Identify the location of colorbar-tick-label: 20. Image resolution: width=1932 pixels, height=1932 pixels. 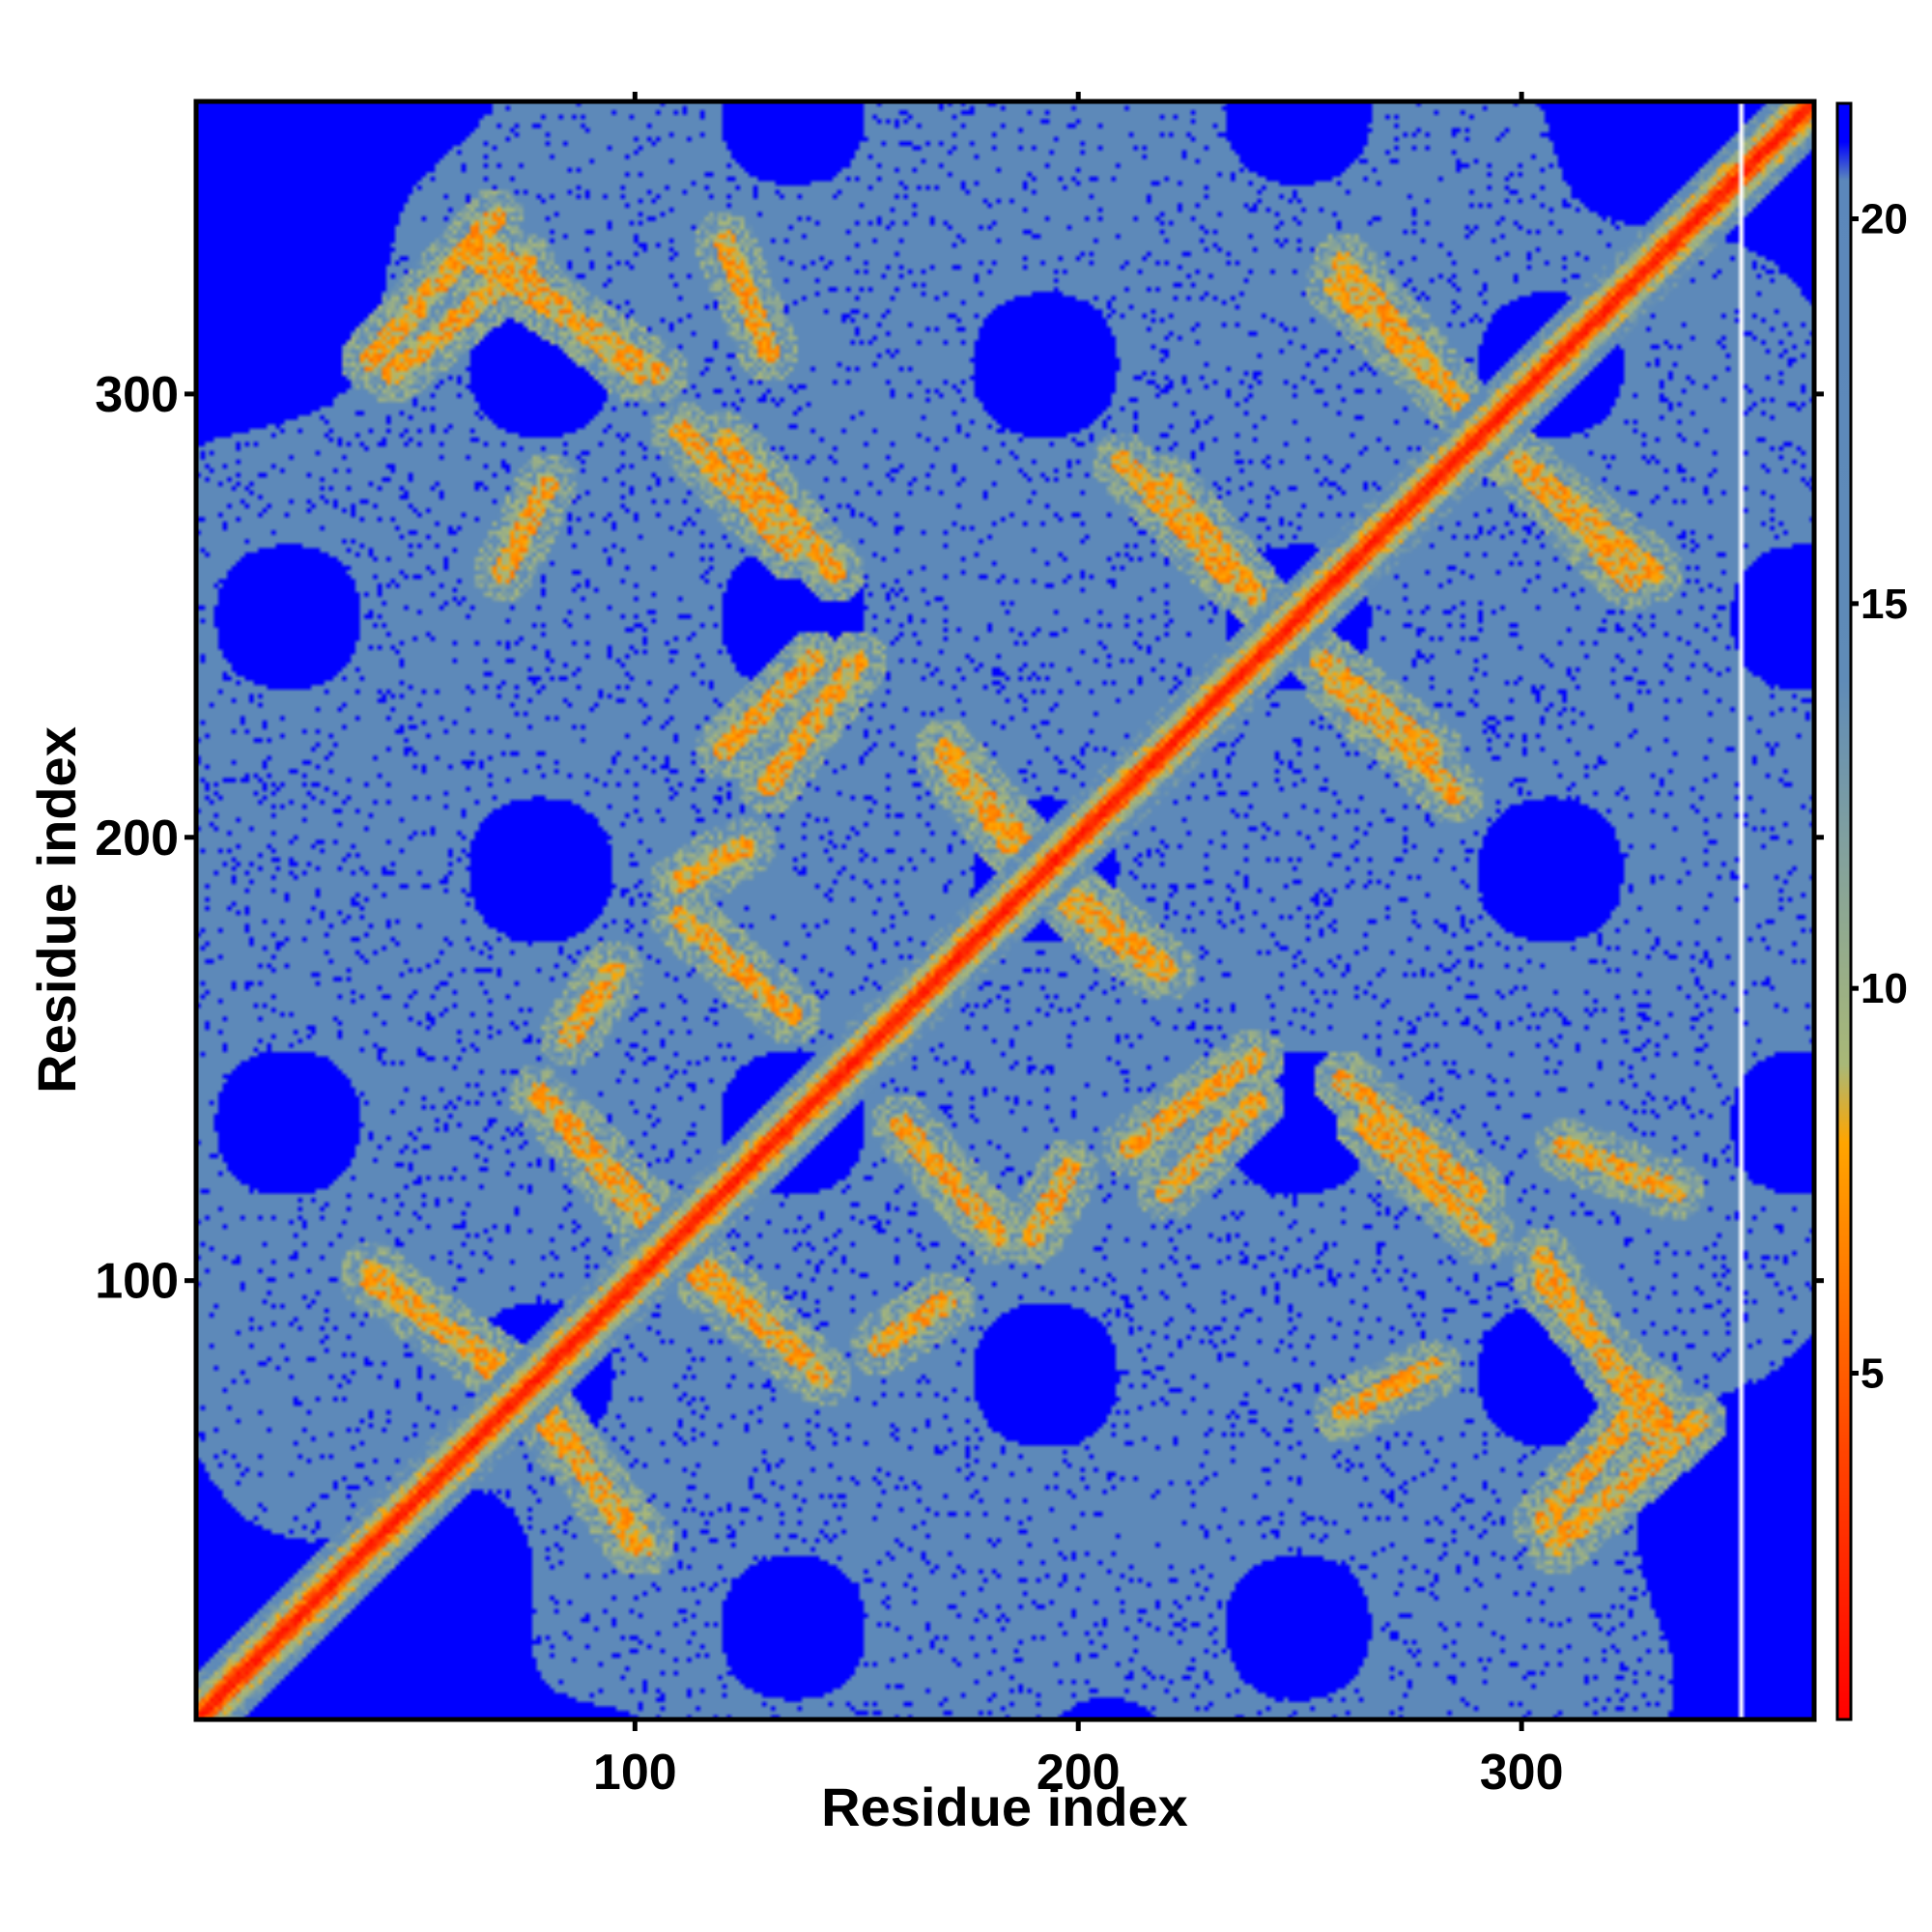
(1884, 219).